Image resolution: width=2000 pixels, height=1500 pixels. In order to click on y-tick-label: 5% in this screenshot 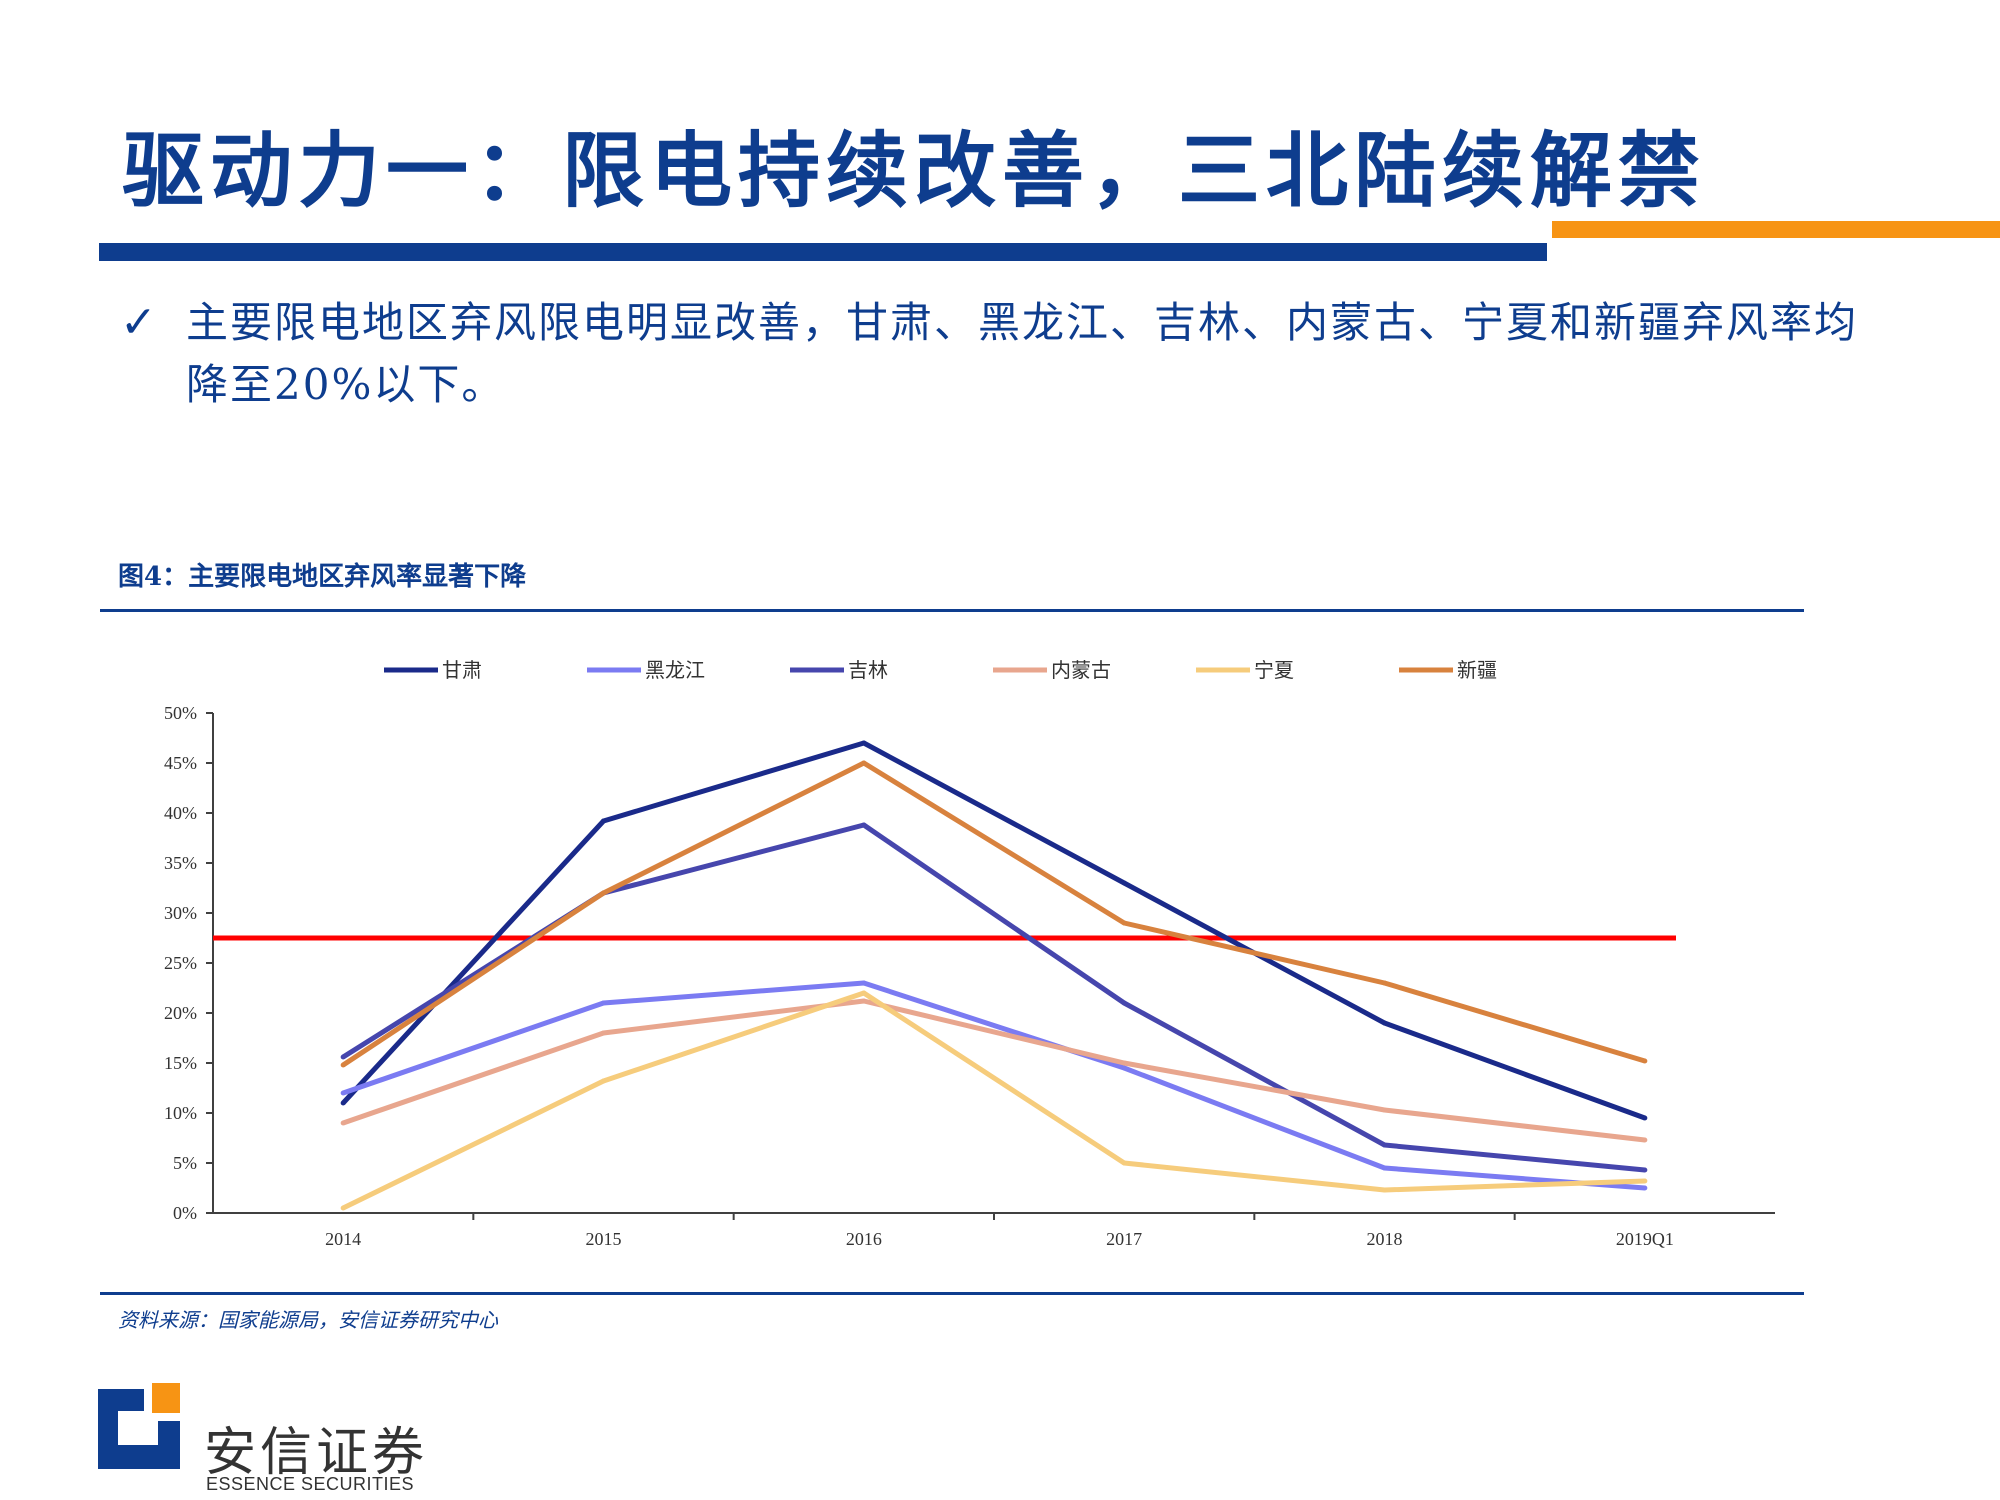, I will do `click(185, 1163)`.